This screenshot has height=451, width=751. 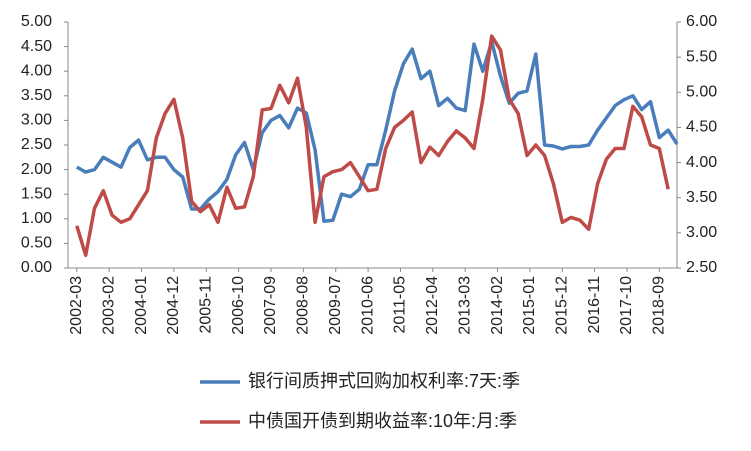 What do you see at coordinates (701, 92) in the screenshot?
I see `y2-tick-label: 5.00` at bounding box center [701, 92].